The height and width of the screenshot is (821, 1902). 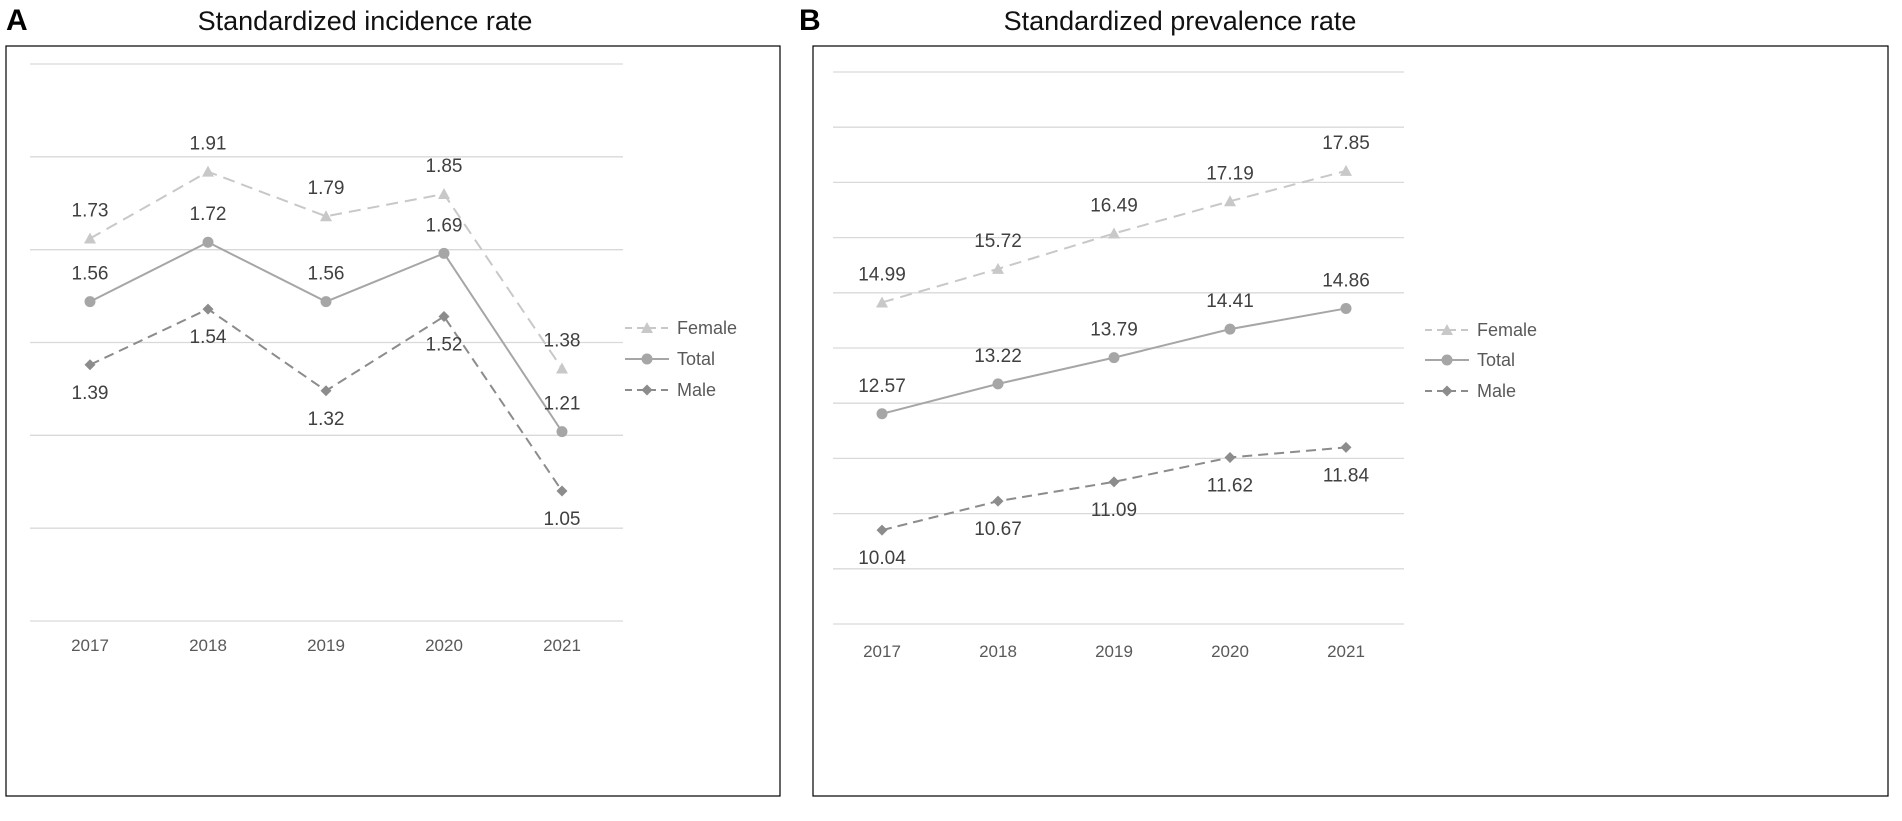 What do you see at coordinates (444, 166) in the screenshot?
I see `incidence-data-label-female: 1.85` at bounding box center [444, 166].